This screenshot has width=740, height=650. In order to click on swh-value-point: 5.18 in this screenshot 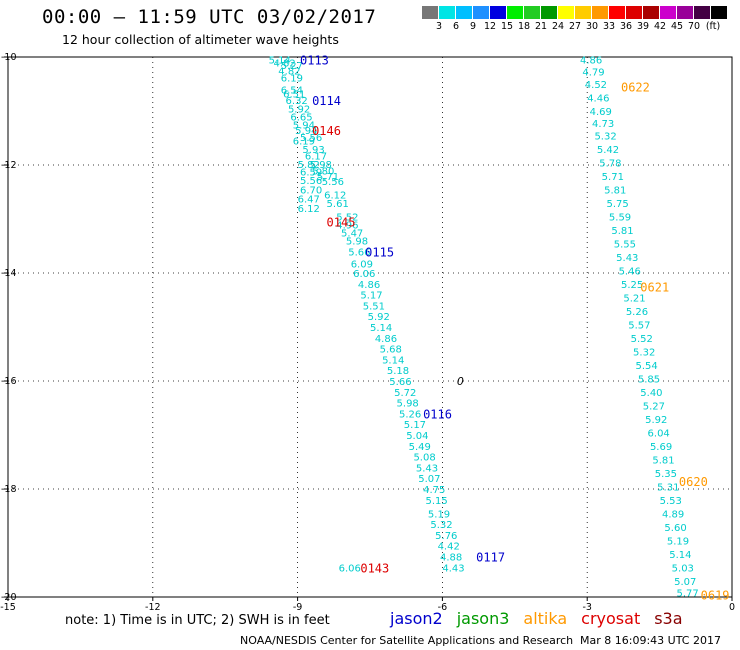, I will do `click(398, 371)`.